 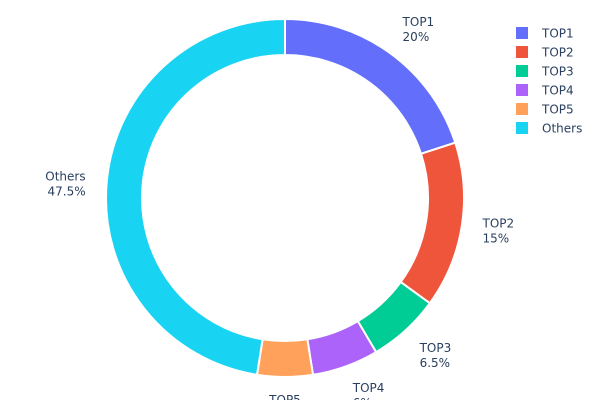 I want to click on slice-label-top3: TOP3, so click(x=435, y=348).